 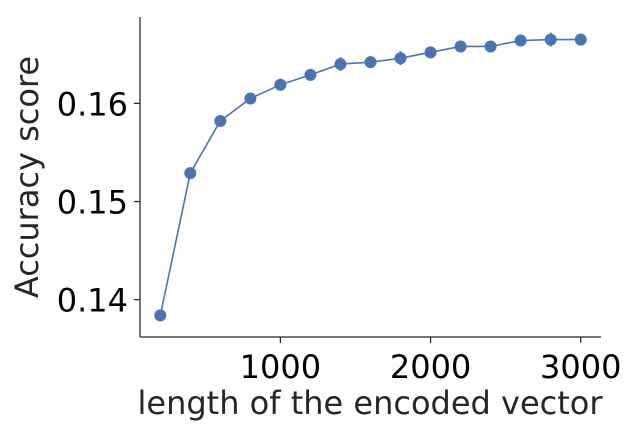 What do you see at coordinates (580, 367) in the screenshot?
I see `x-tick-label: 3000` at bounding box center [580, 367].